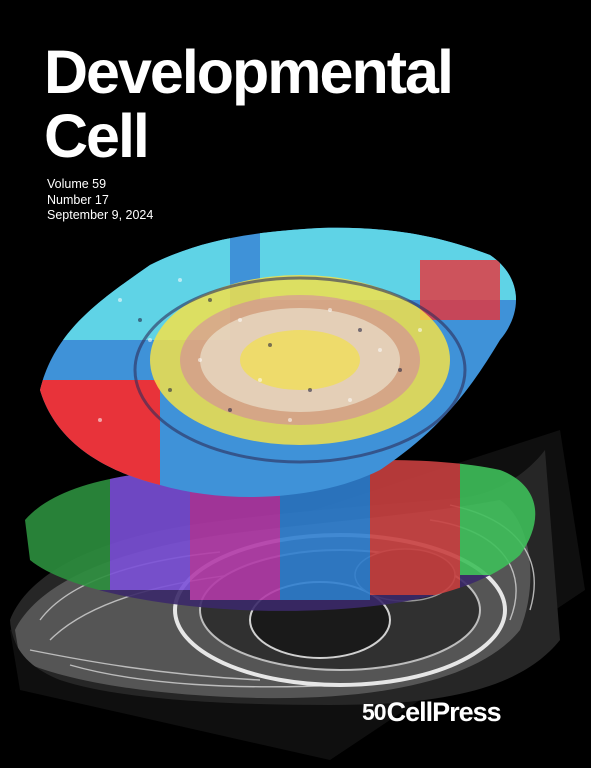 This screenshot has width=591, height=768. Describe the element at coordinates (249, 72) in the screenshot. I see `journal-title-line-1: Developmental` at that location.